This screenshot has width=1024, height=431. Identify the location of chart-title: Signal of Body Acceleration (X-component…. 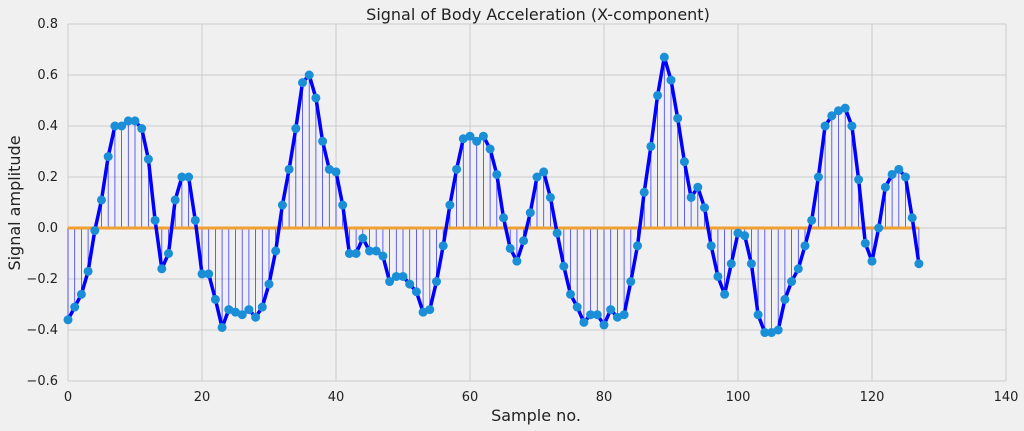
(538, 14).